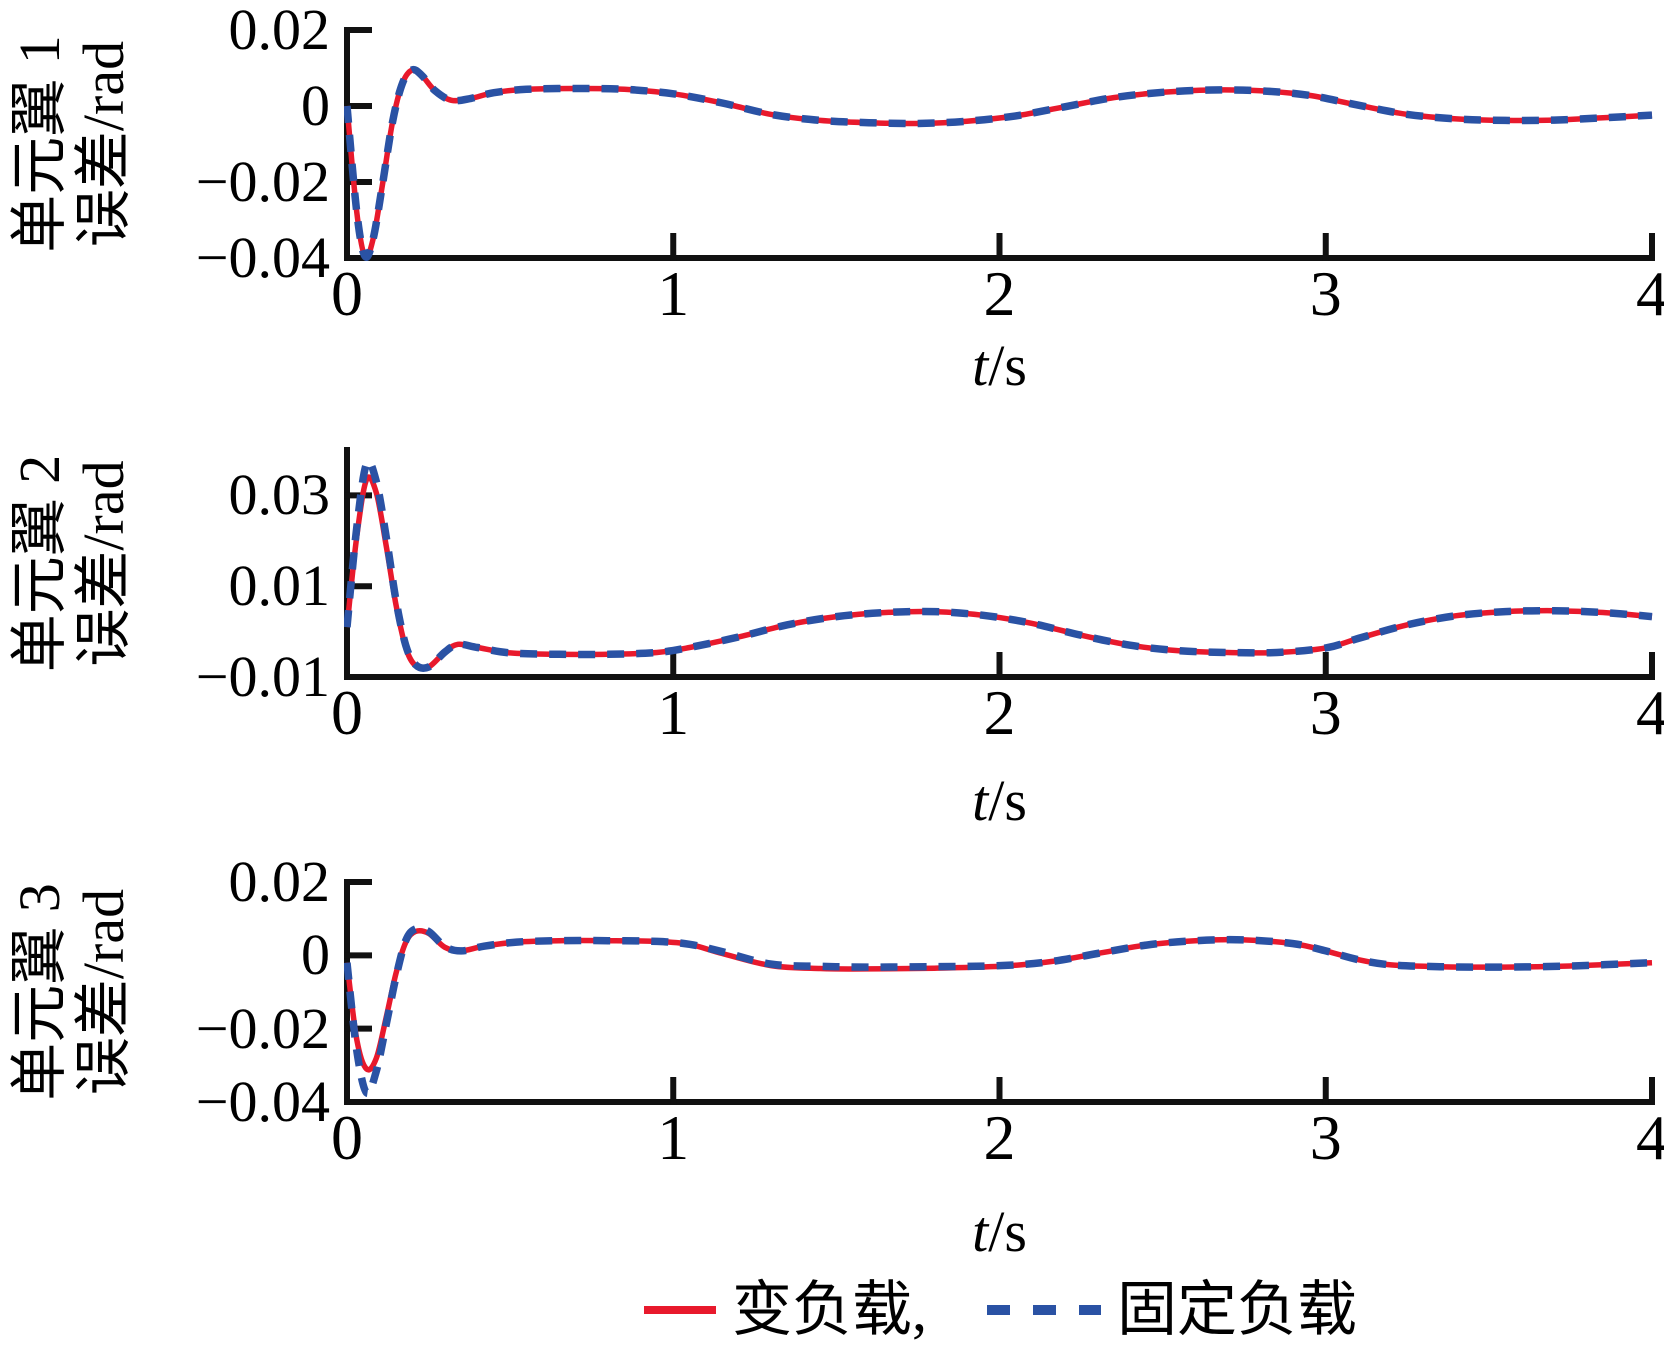 The image size is (1664, 1362). I want to click on legend-item-variable-load: 变负载,, so click(784, 1310).